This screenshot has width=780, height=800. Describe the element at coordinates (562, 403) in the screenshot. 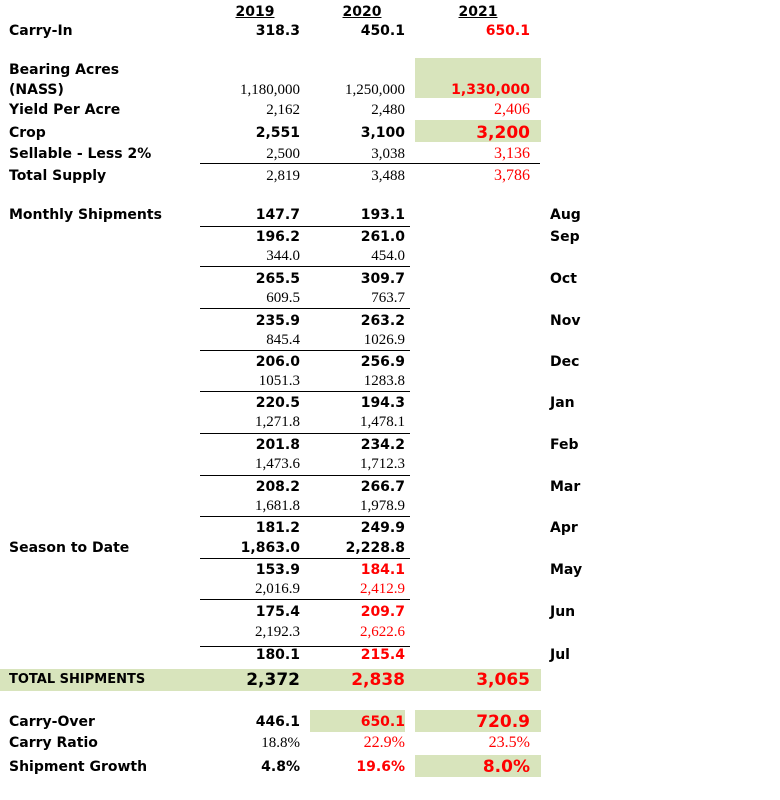

I see `month-label: Jan` at that location.